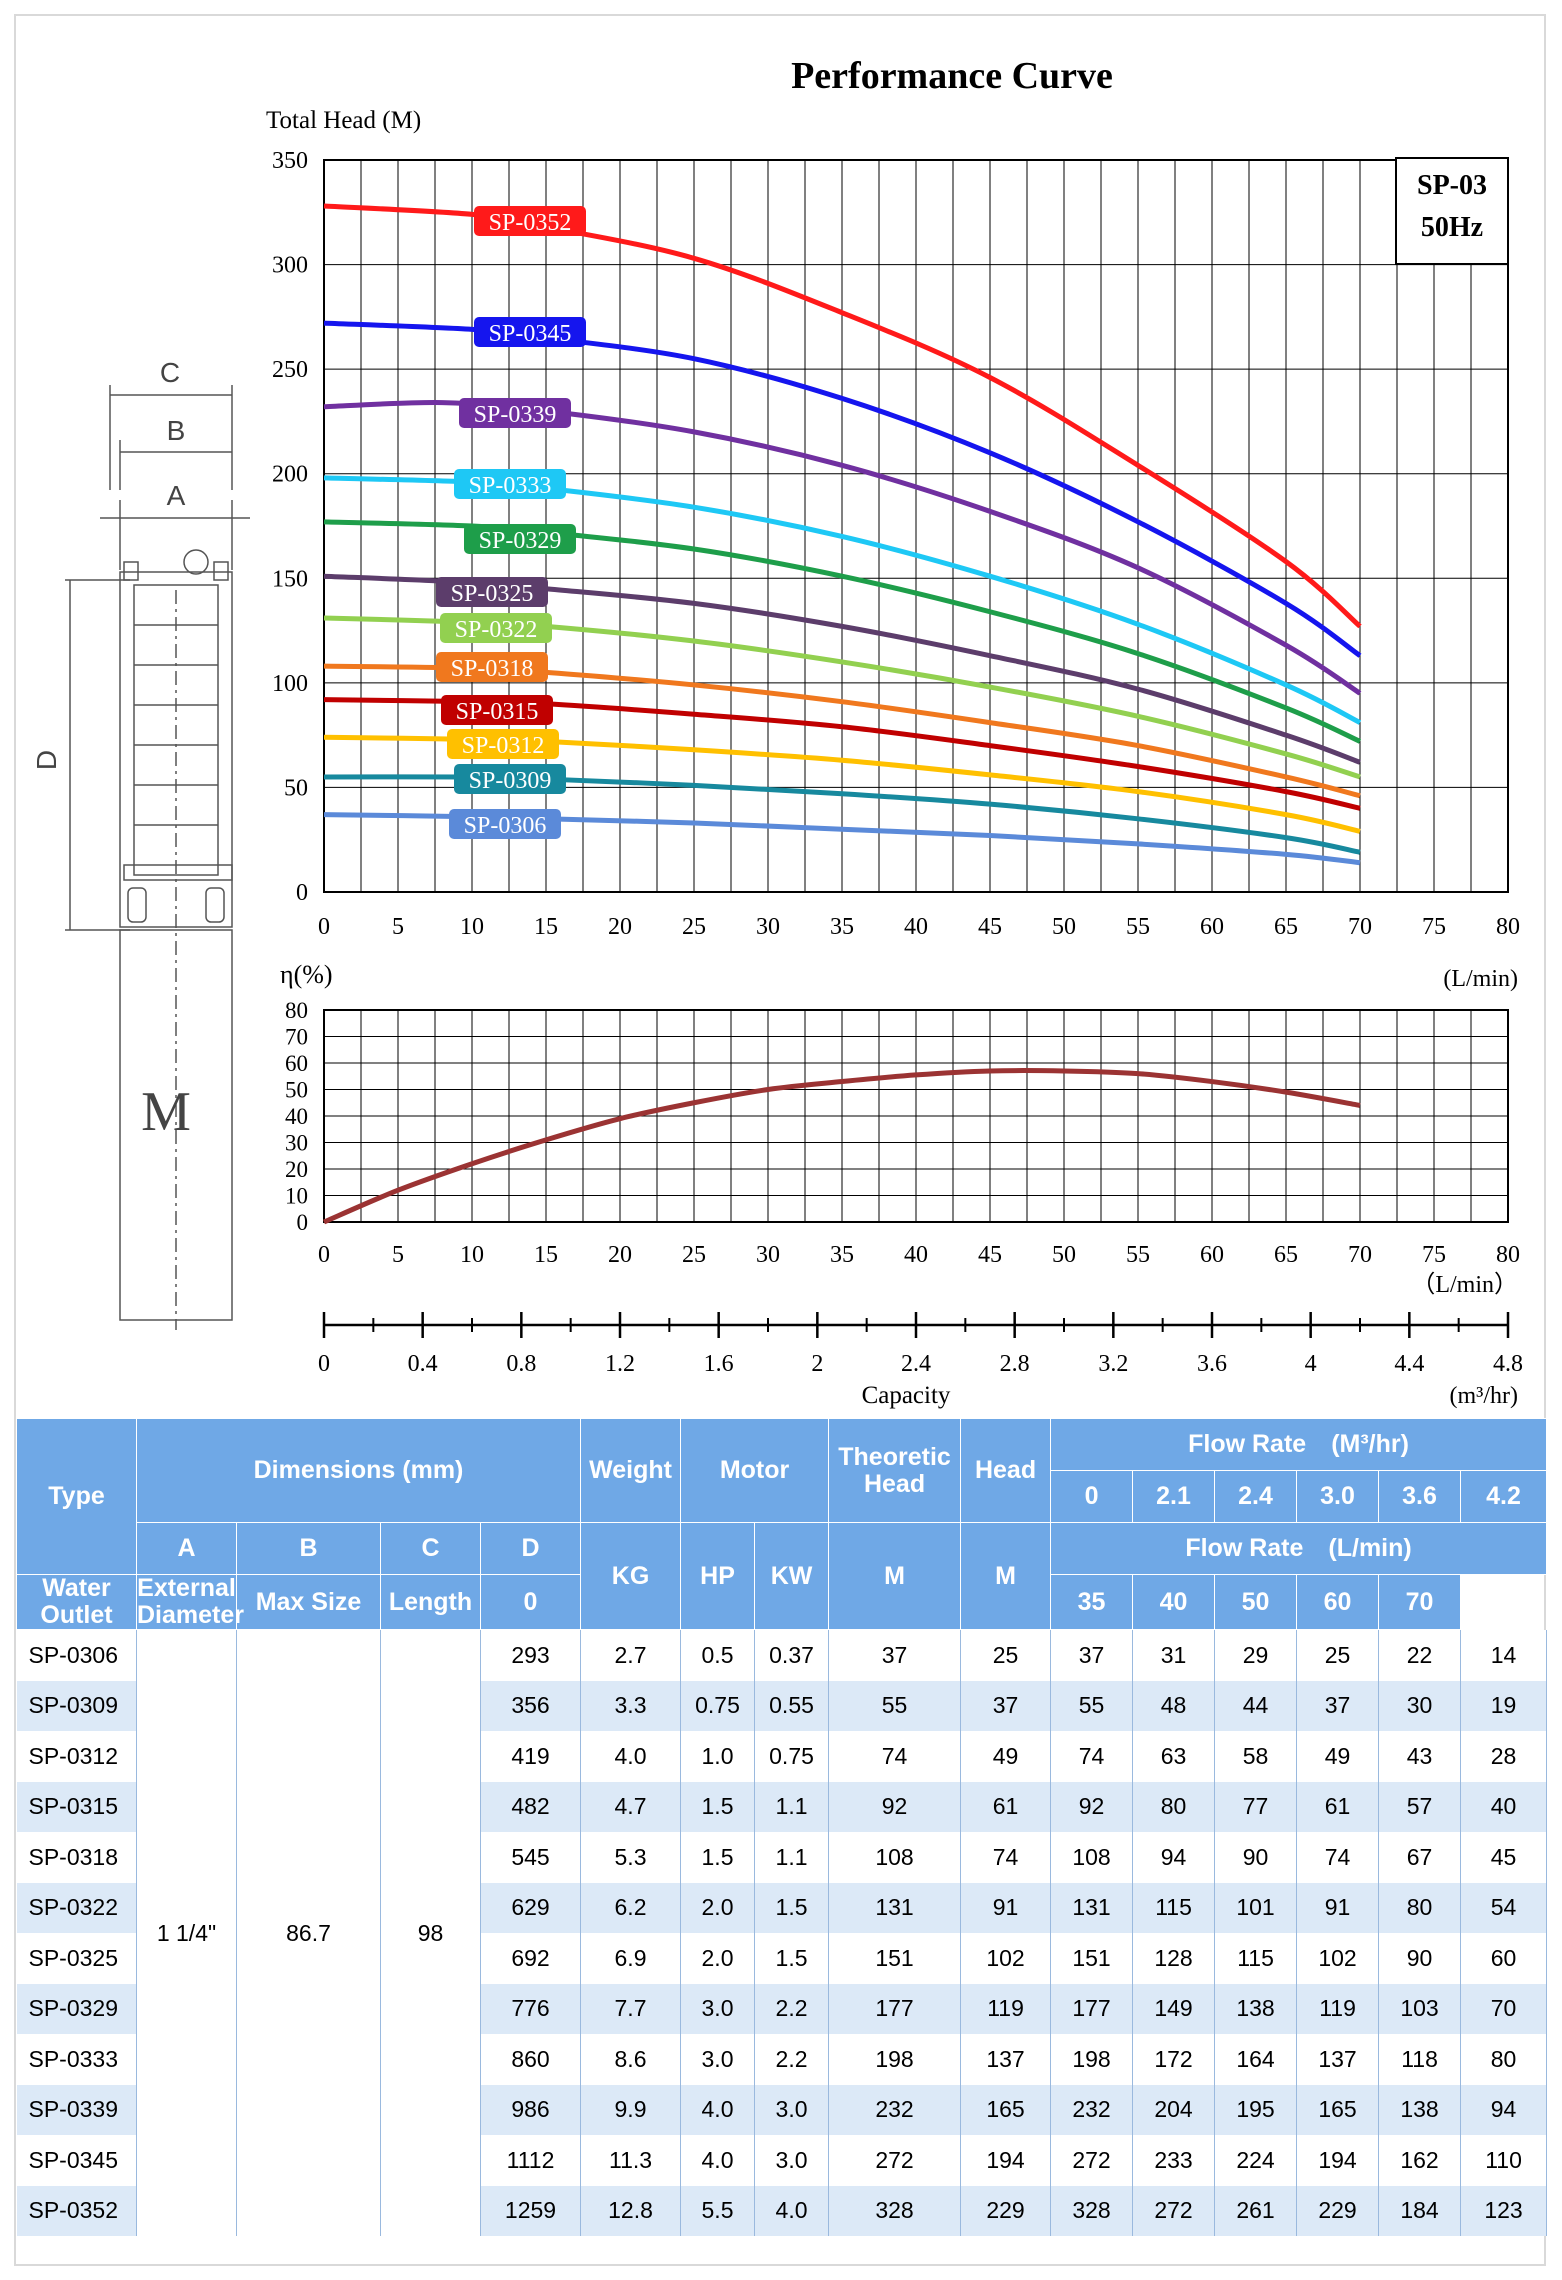  What do you see at coordinates (1092, 1958) in the screenshot?
I see `cell-flow-value: 151` at bounding box center [1092, 1958].